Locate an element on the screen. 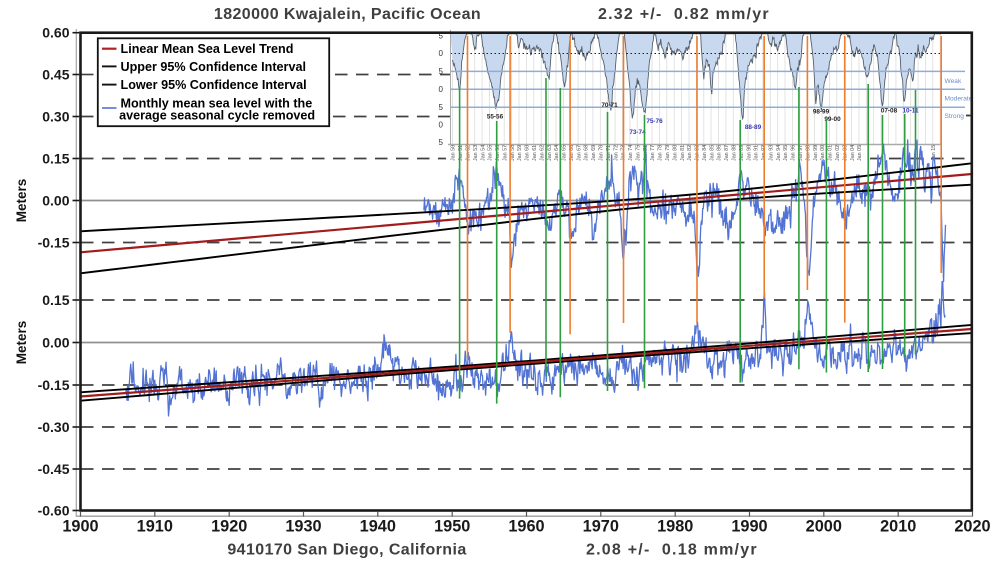 Image resolution: width=1000 pixels, height=569 pixels. svg-text: 2010 is located at coordinates (898, 527).